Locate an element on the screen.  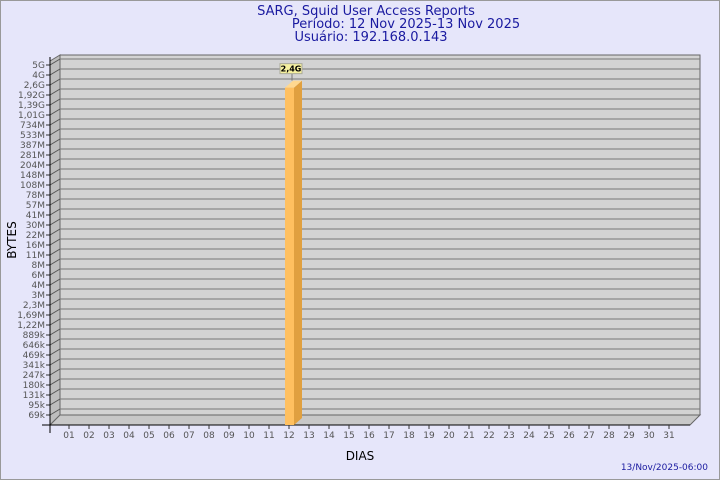
x-tick-label: 31 is located at coordinates (668, 436).